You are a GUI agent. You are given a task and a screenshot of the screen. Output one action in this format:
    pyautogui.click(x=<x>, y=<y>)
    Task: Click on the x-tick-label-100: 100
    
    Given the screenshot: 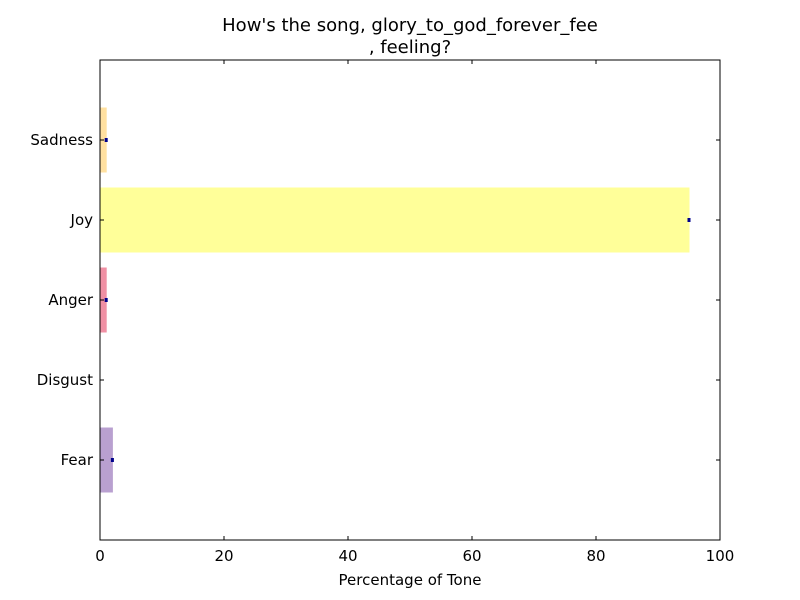 What is the action you would take?
    pyautogui.click(x=720, y=556)
    